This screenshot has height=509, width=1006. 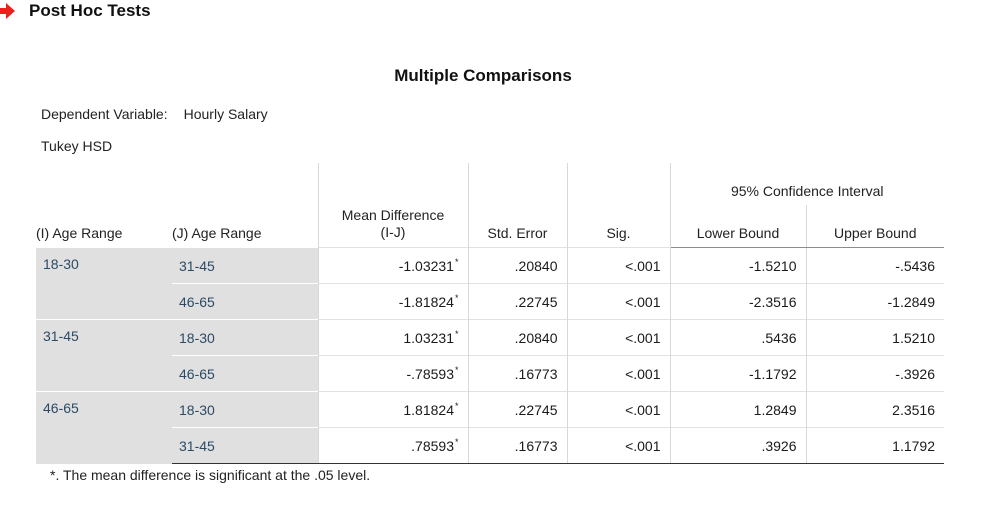 What do you see at coordinates (619, 205) in the screenshot?
I see `header-sig: Sig.` at bounding box center [619, 205].